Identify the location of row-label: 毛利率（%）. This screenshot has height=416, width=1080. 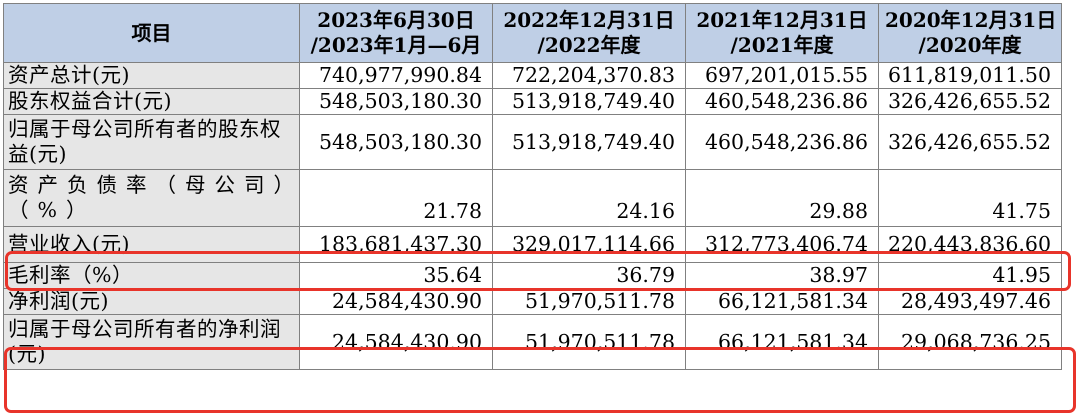
(151, 275).